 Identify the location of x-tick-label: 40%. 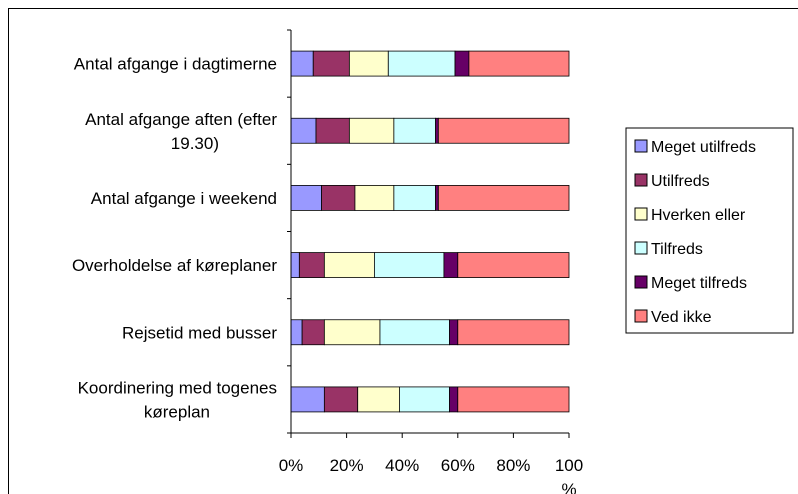
(402, 465).